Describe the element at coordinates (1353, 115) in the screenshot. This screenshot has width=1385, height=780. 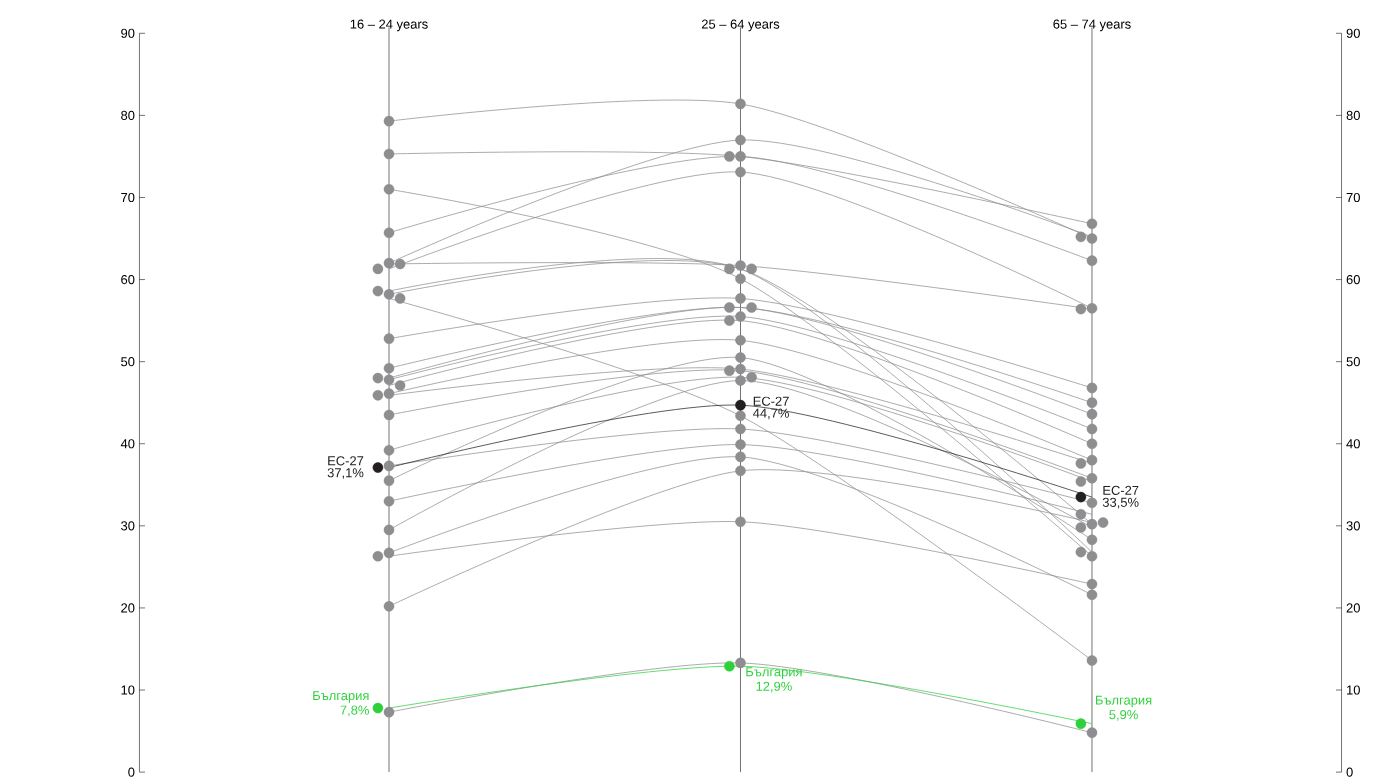
I see `y2-tick-label: 80` at that location.